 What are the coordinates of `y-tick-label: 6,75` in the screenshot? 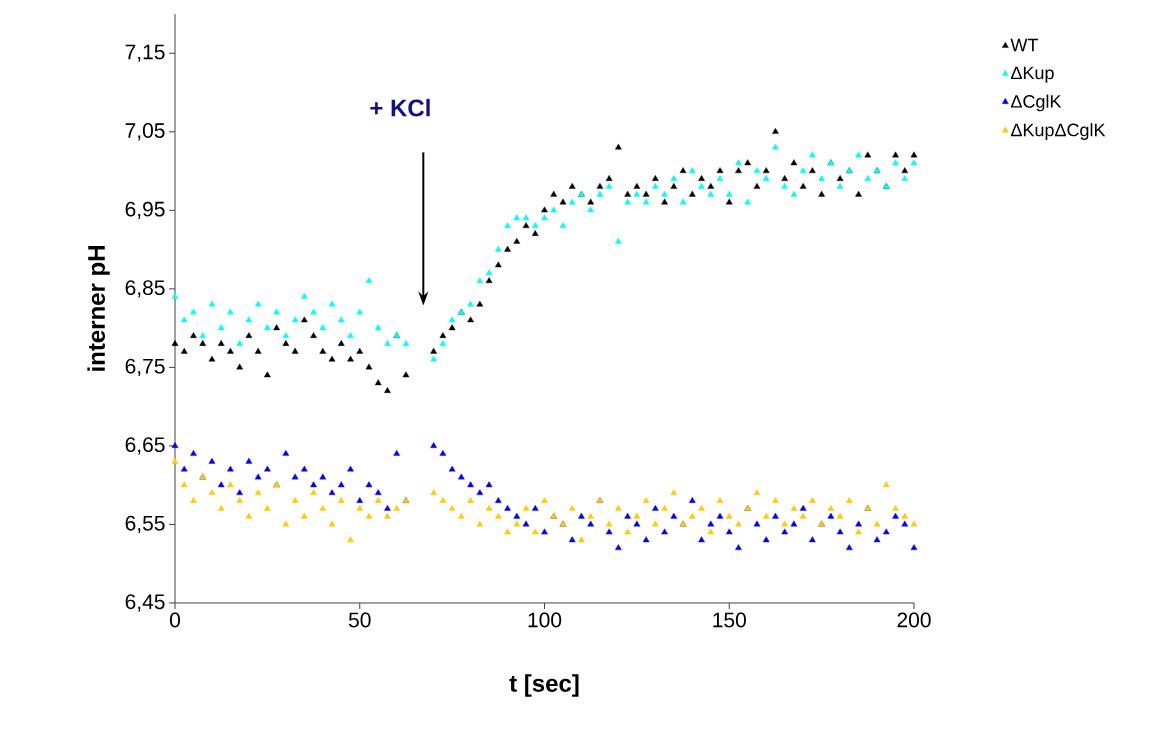 It's located at (145, 367).